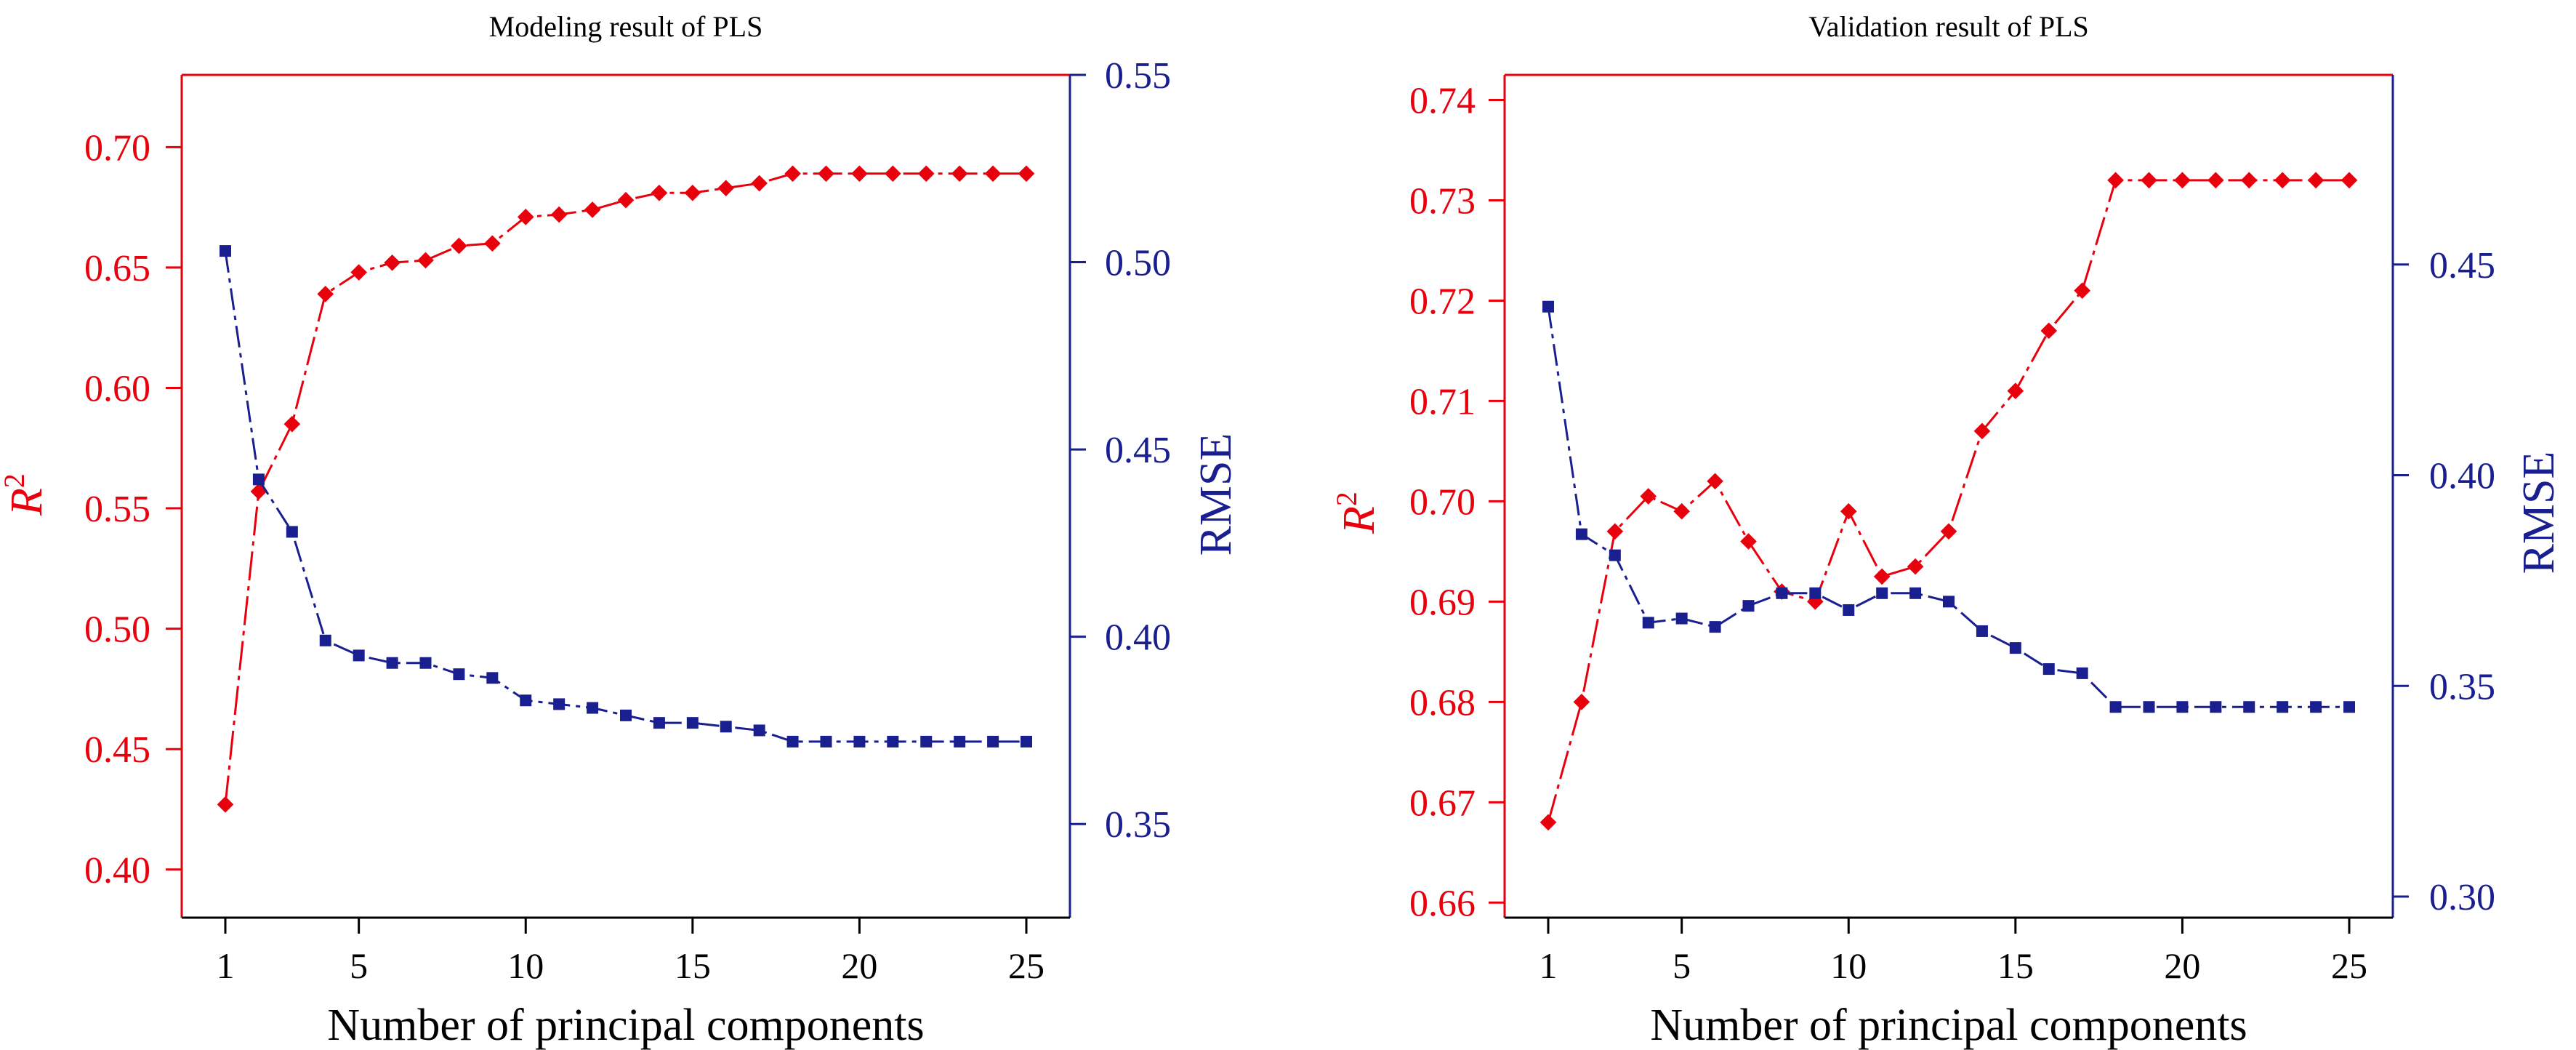 The height and width of the screenshot is (1050, 2576). Describe the element at coordinates (1948, 26) in the screenshot. I see `chart-title: Validation result of PLS` at that location.